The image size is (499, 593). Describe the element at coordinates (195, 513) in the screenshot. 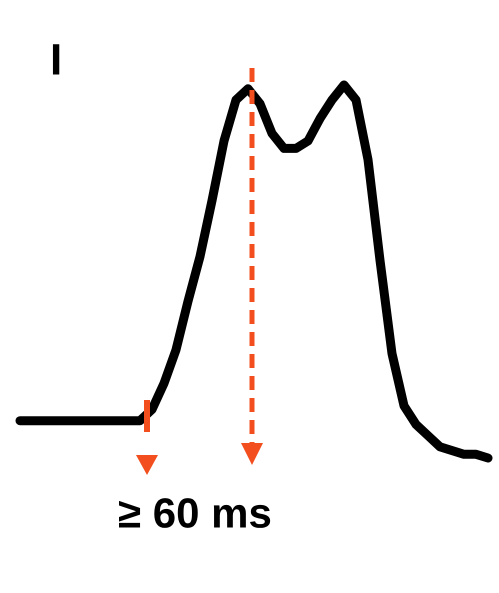

I see `text: ≥ 60 ms` at that location.